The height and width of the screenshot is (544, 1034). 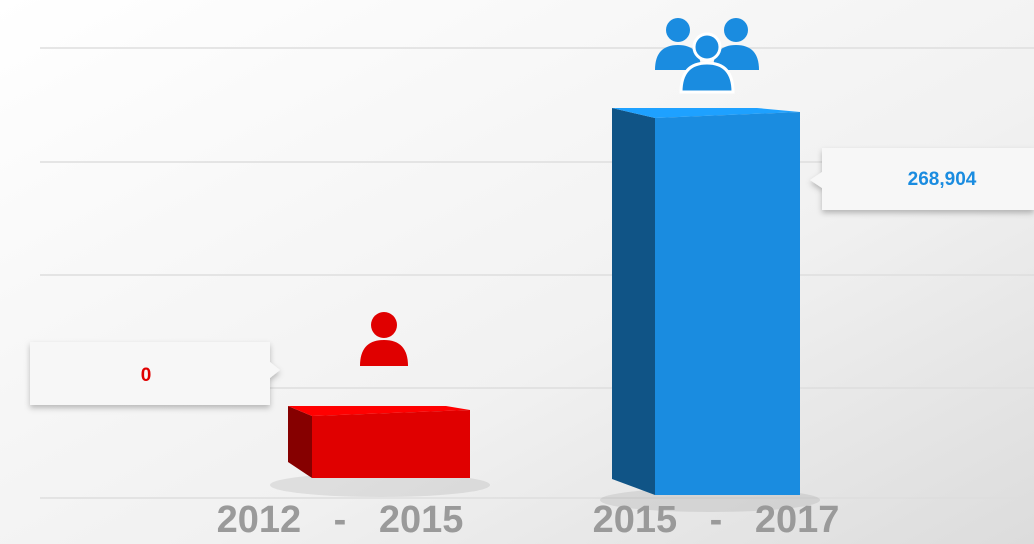 I want to click on value-label: 268,904, so click(x=942, y=179).